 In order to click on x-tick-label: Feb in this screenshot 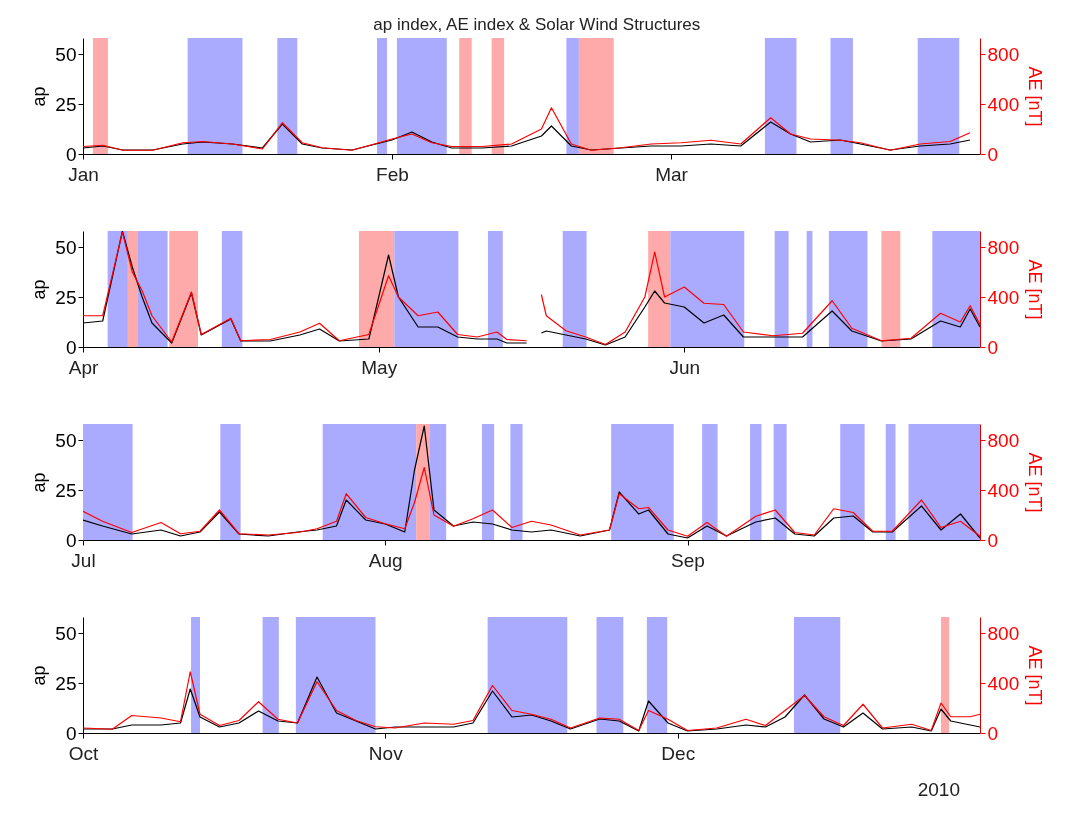, I will do `click(392, 174)`.